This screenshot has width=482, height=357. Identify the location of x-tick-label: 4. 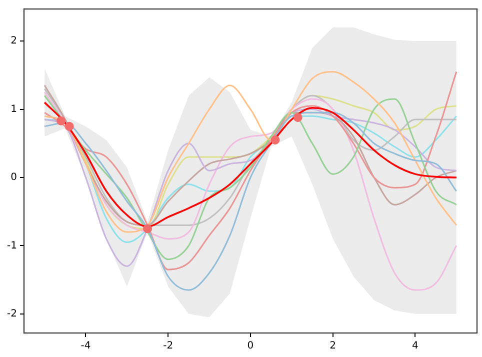
(415, 346).